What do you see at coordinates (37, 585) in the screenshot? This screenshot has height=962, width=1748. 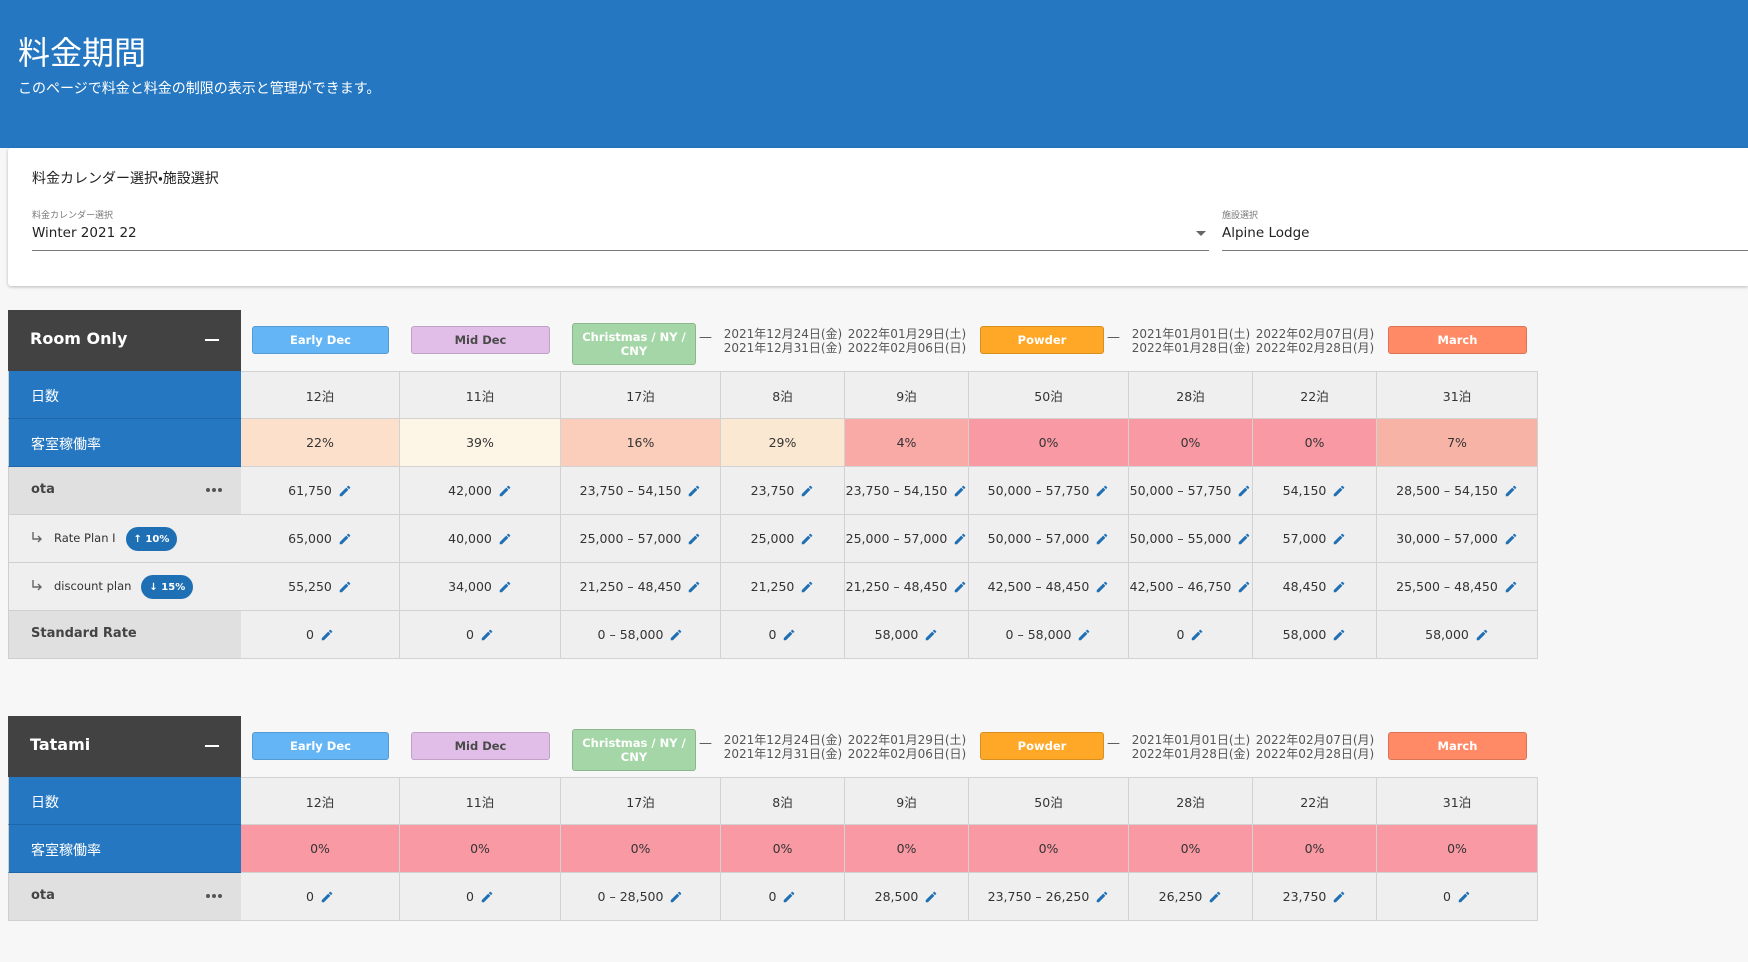 I see `sub-arrow` at bounding box center [37, 585].